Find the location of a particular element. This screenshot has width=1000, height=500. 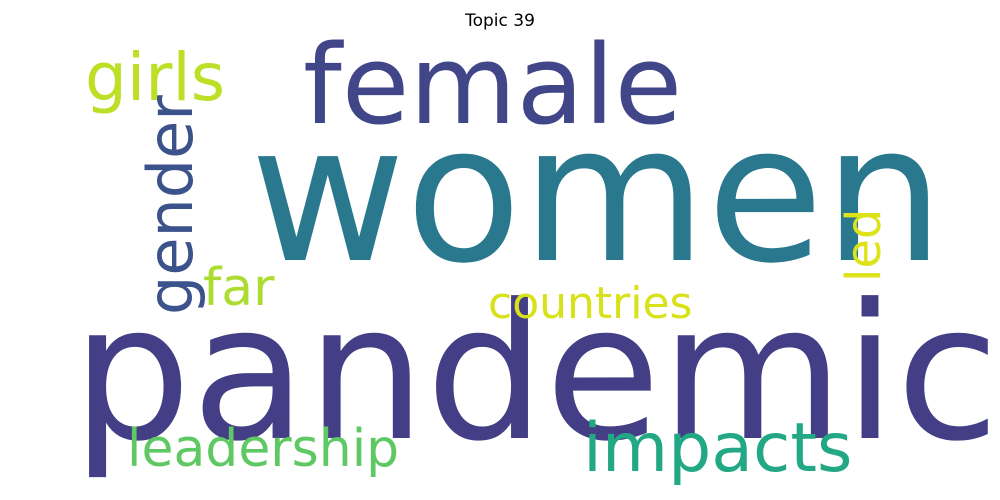

word-countries: countries is located at coordinates (590, 303).